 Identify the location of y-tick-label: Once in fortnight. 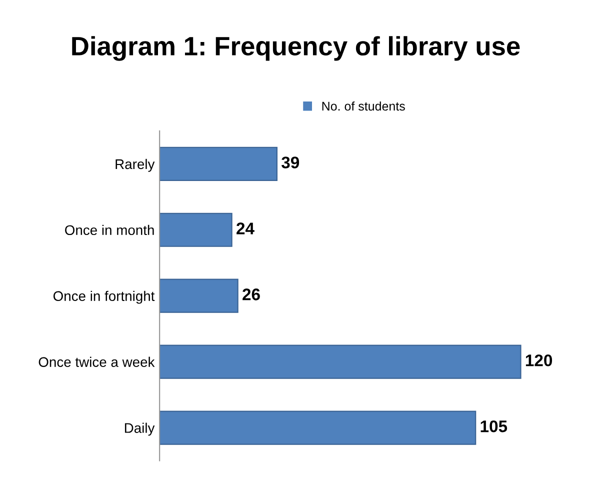
(104, 297).